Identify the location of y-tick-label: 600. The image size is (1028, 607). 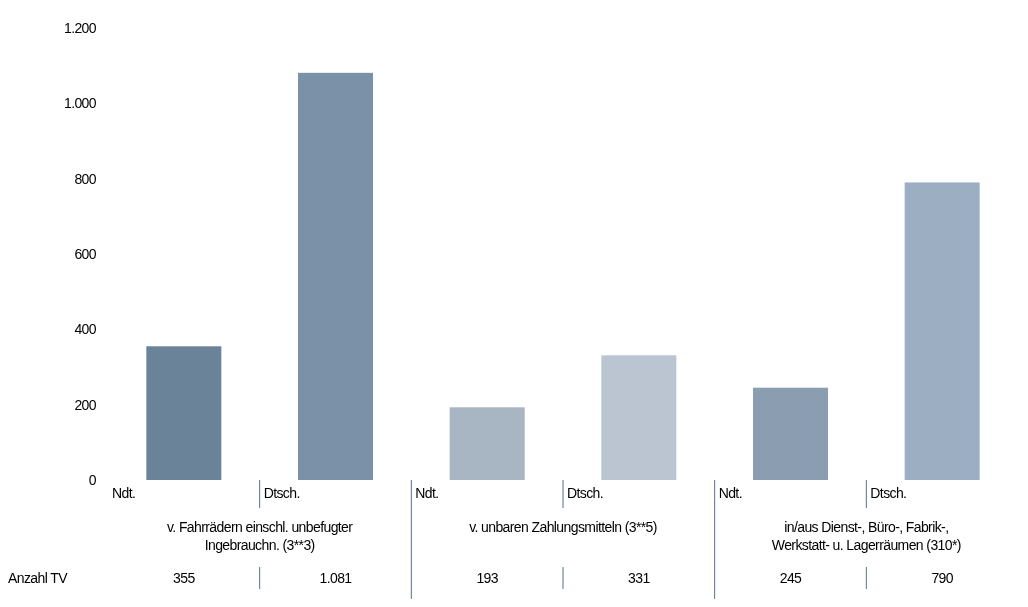
(85, 253).